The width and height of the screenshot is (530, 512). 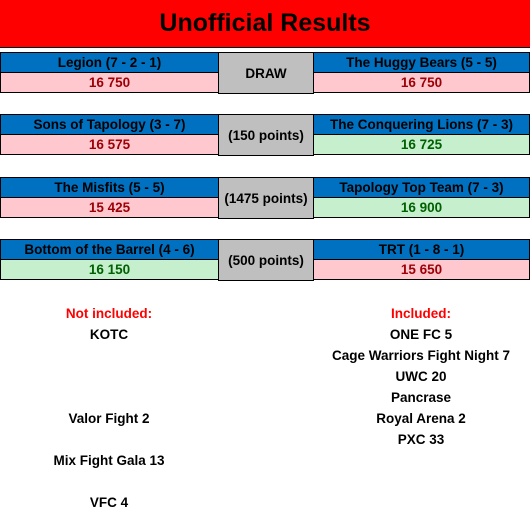 I want to click on match-result: (1475 points), so click(x=266, y=198).